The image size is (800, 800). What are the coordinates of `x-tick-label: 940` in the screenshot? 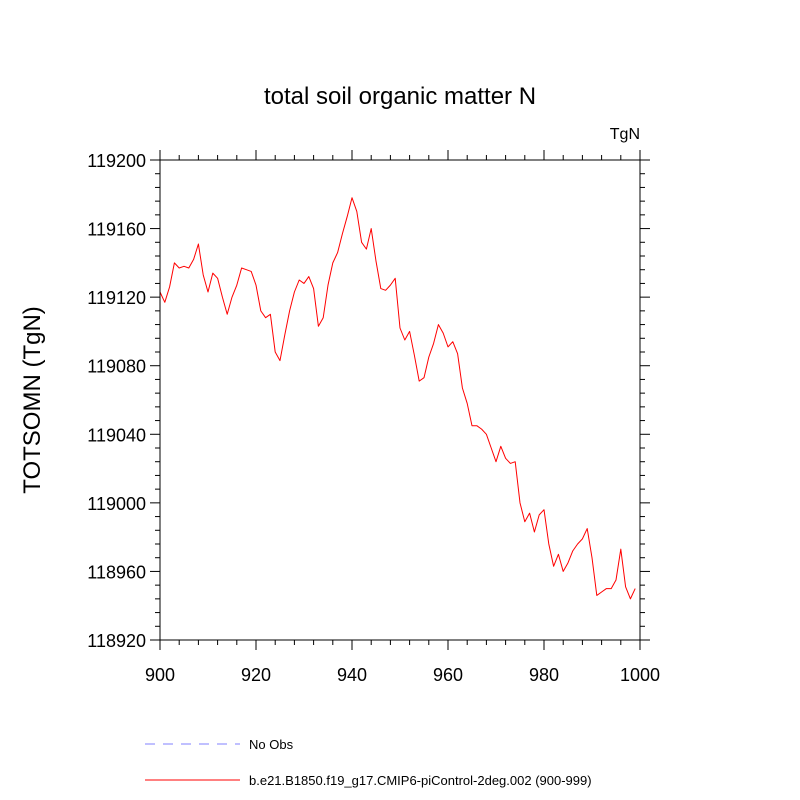 It's located at (352, 675).